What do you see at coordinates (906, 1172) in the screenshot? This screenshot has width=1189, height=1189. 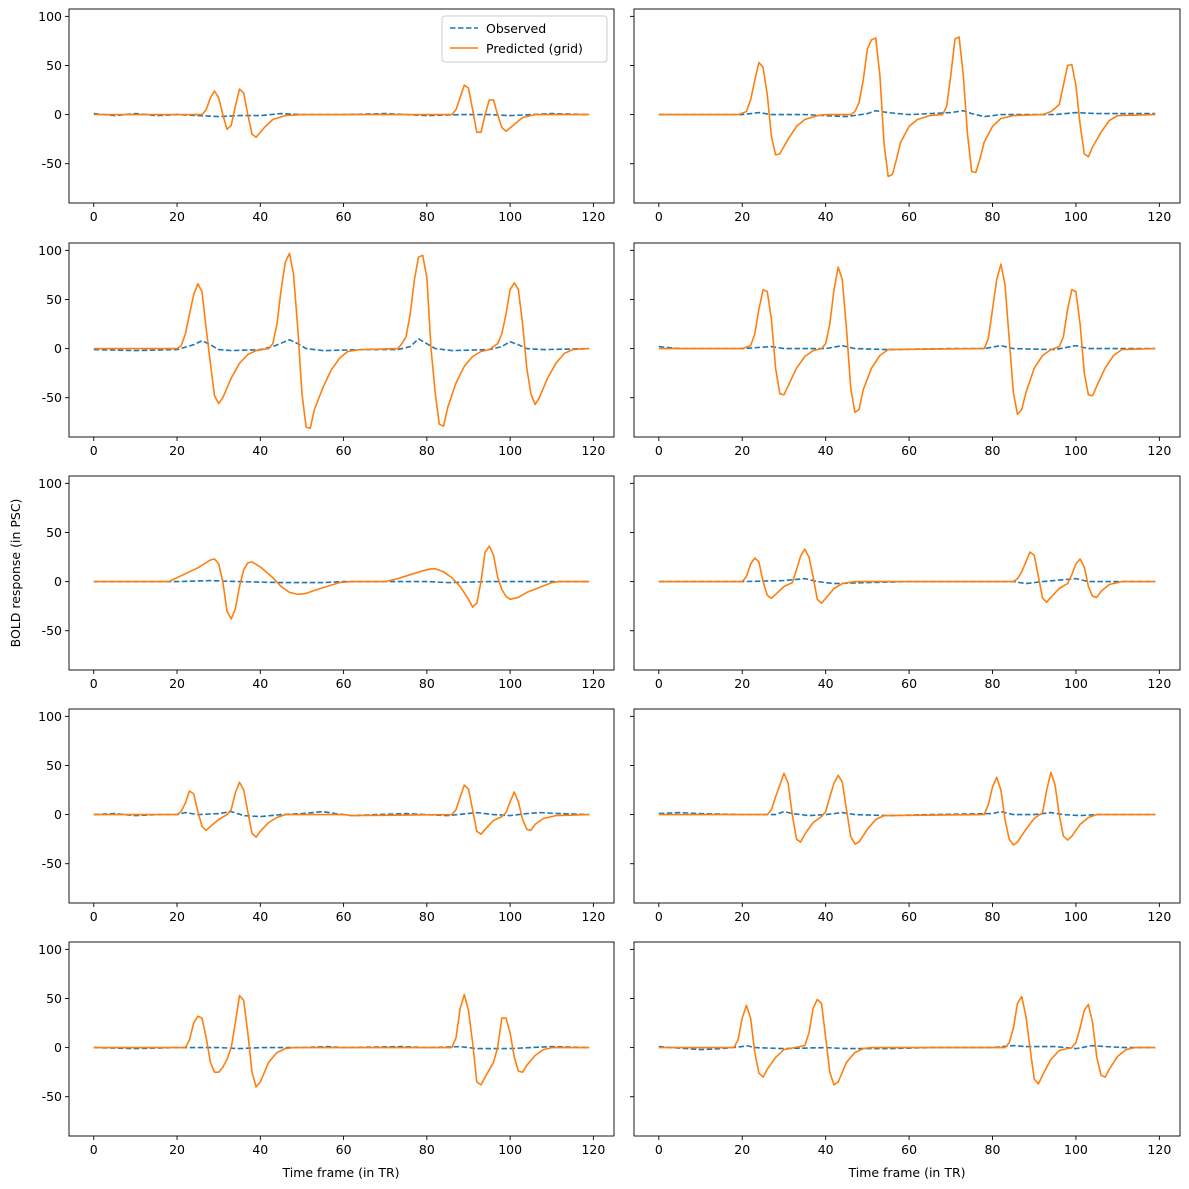 I see `x-axis-label-right: Time frame (in TR)` at bounding box center [906, 1172].